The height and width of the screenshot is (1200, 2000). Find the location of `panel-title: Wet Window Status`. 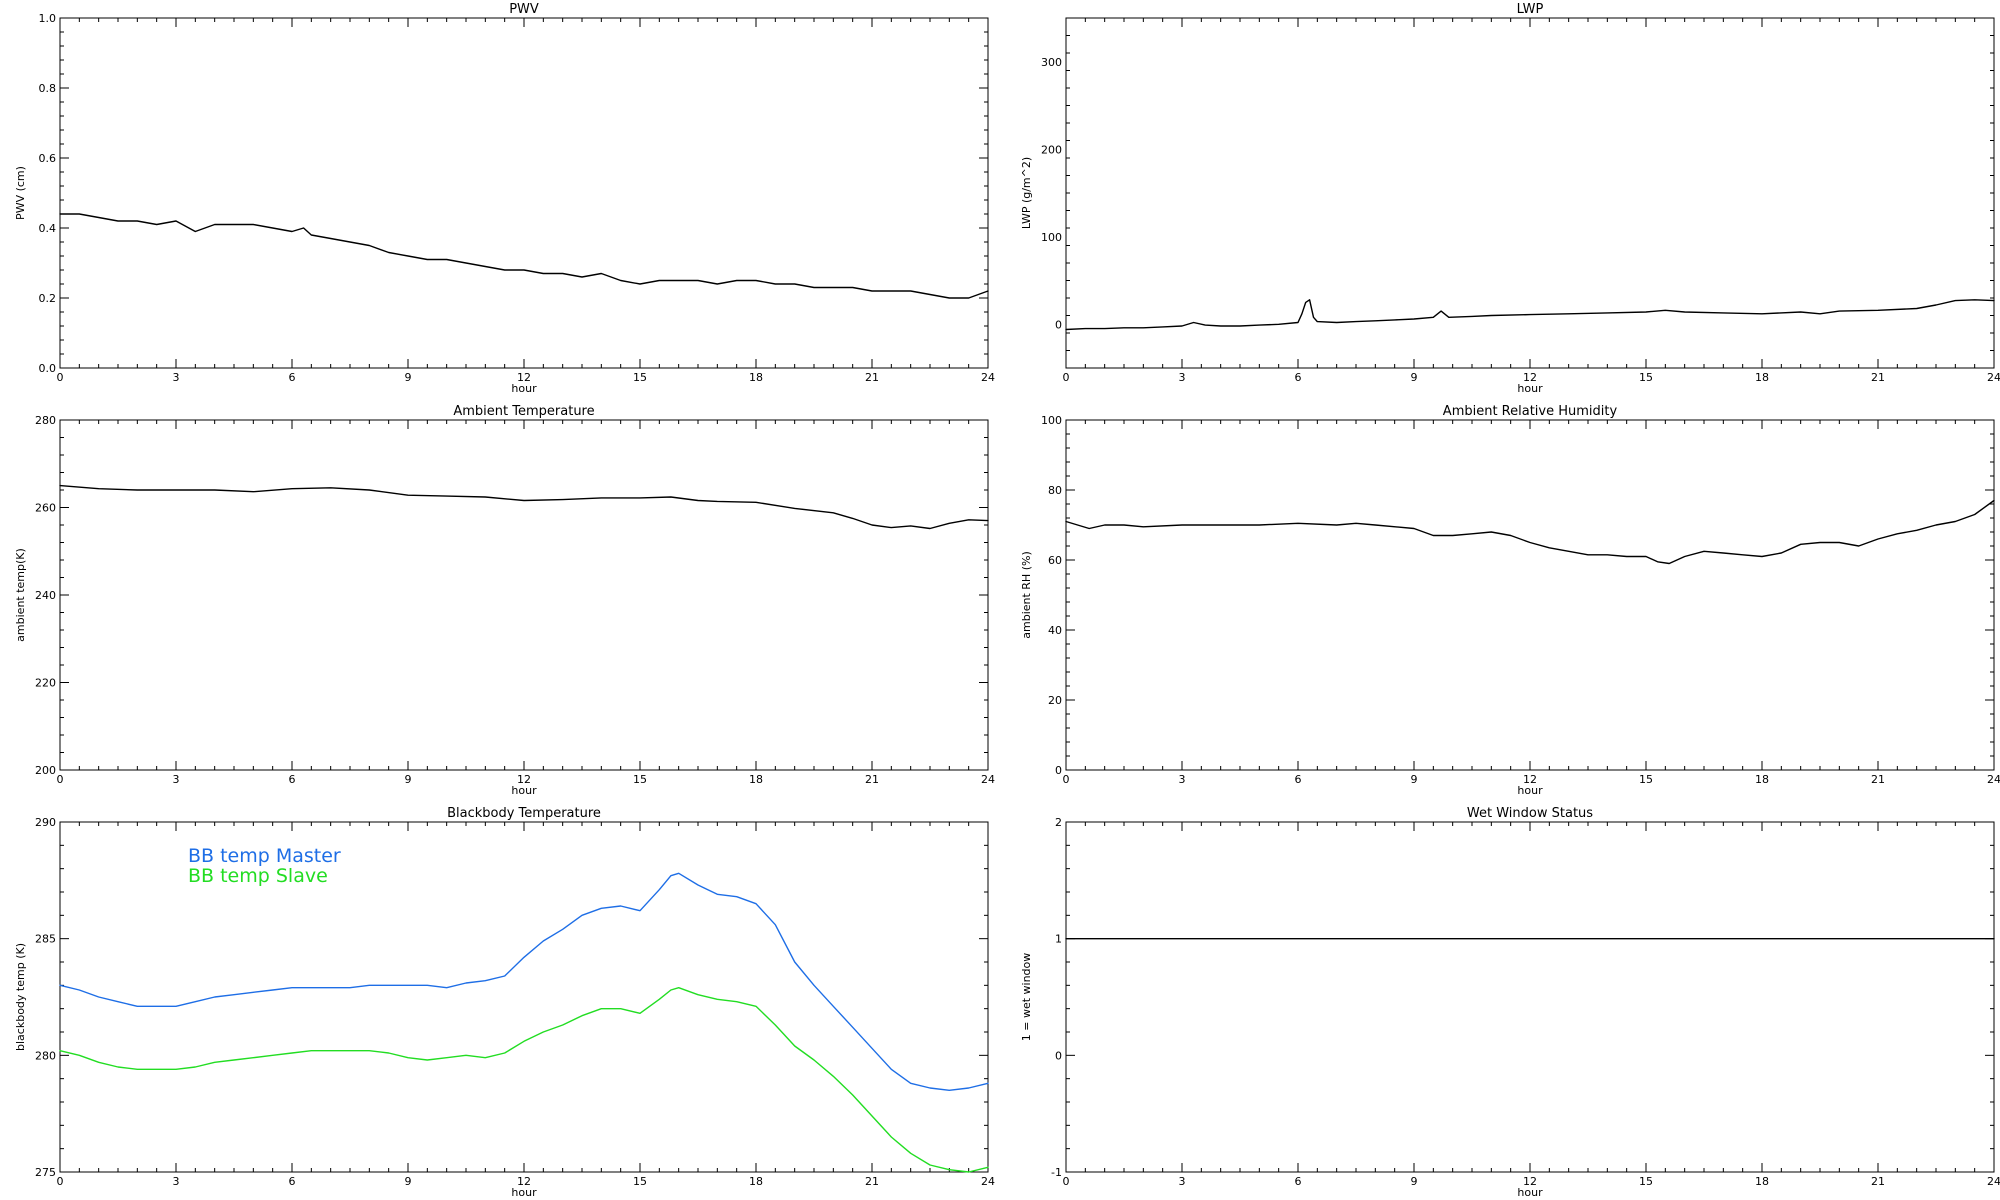

panel-title: Wet Window Status is located at coordinates (1530, 813).